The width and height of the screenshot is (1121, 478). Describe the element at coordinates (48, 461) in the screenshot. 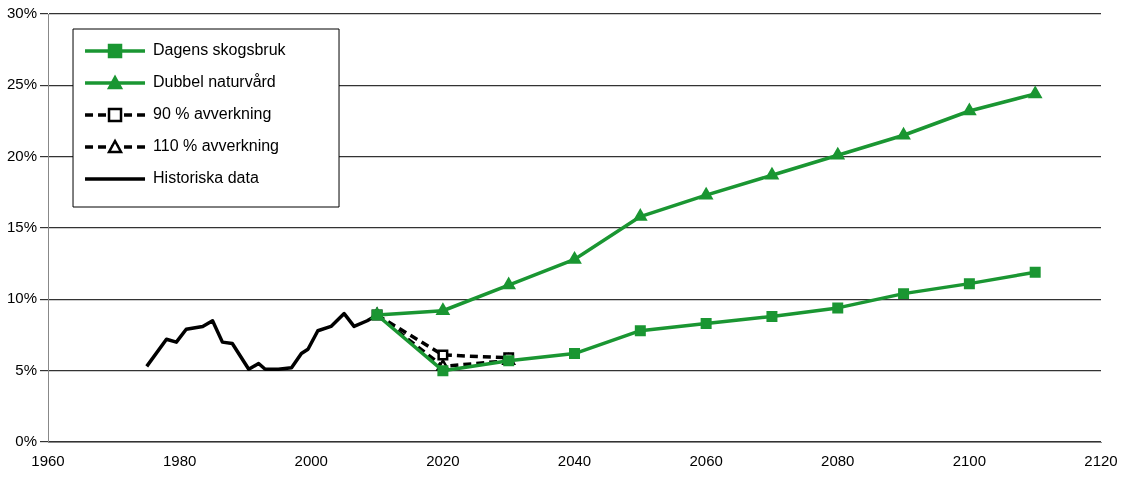

I see `x-tick-label: 1960` at that location.